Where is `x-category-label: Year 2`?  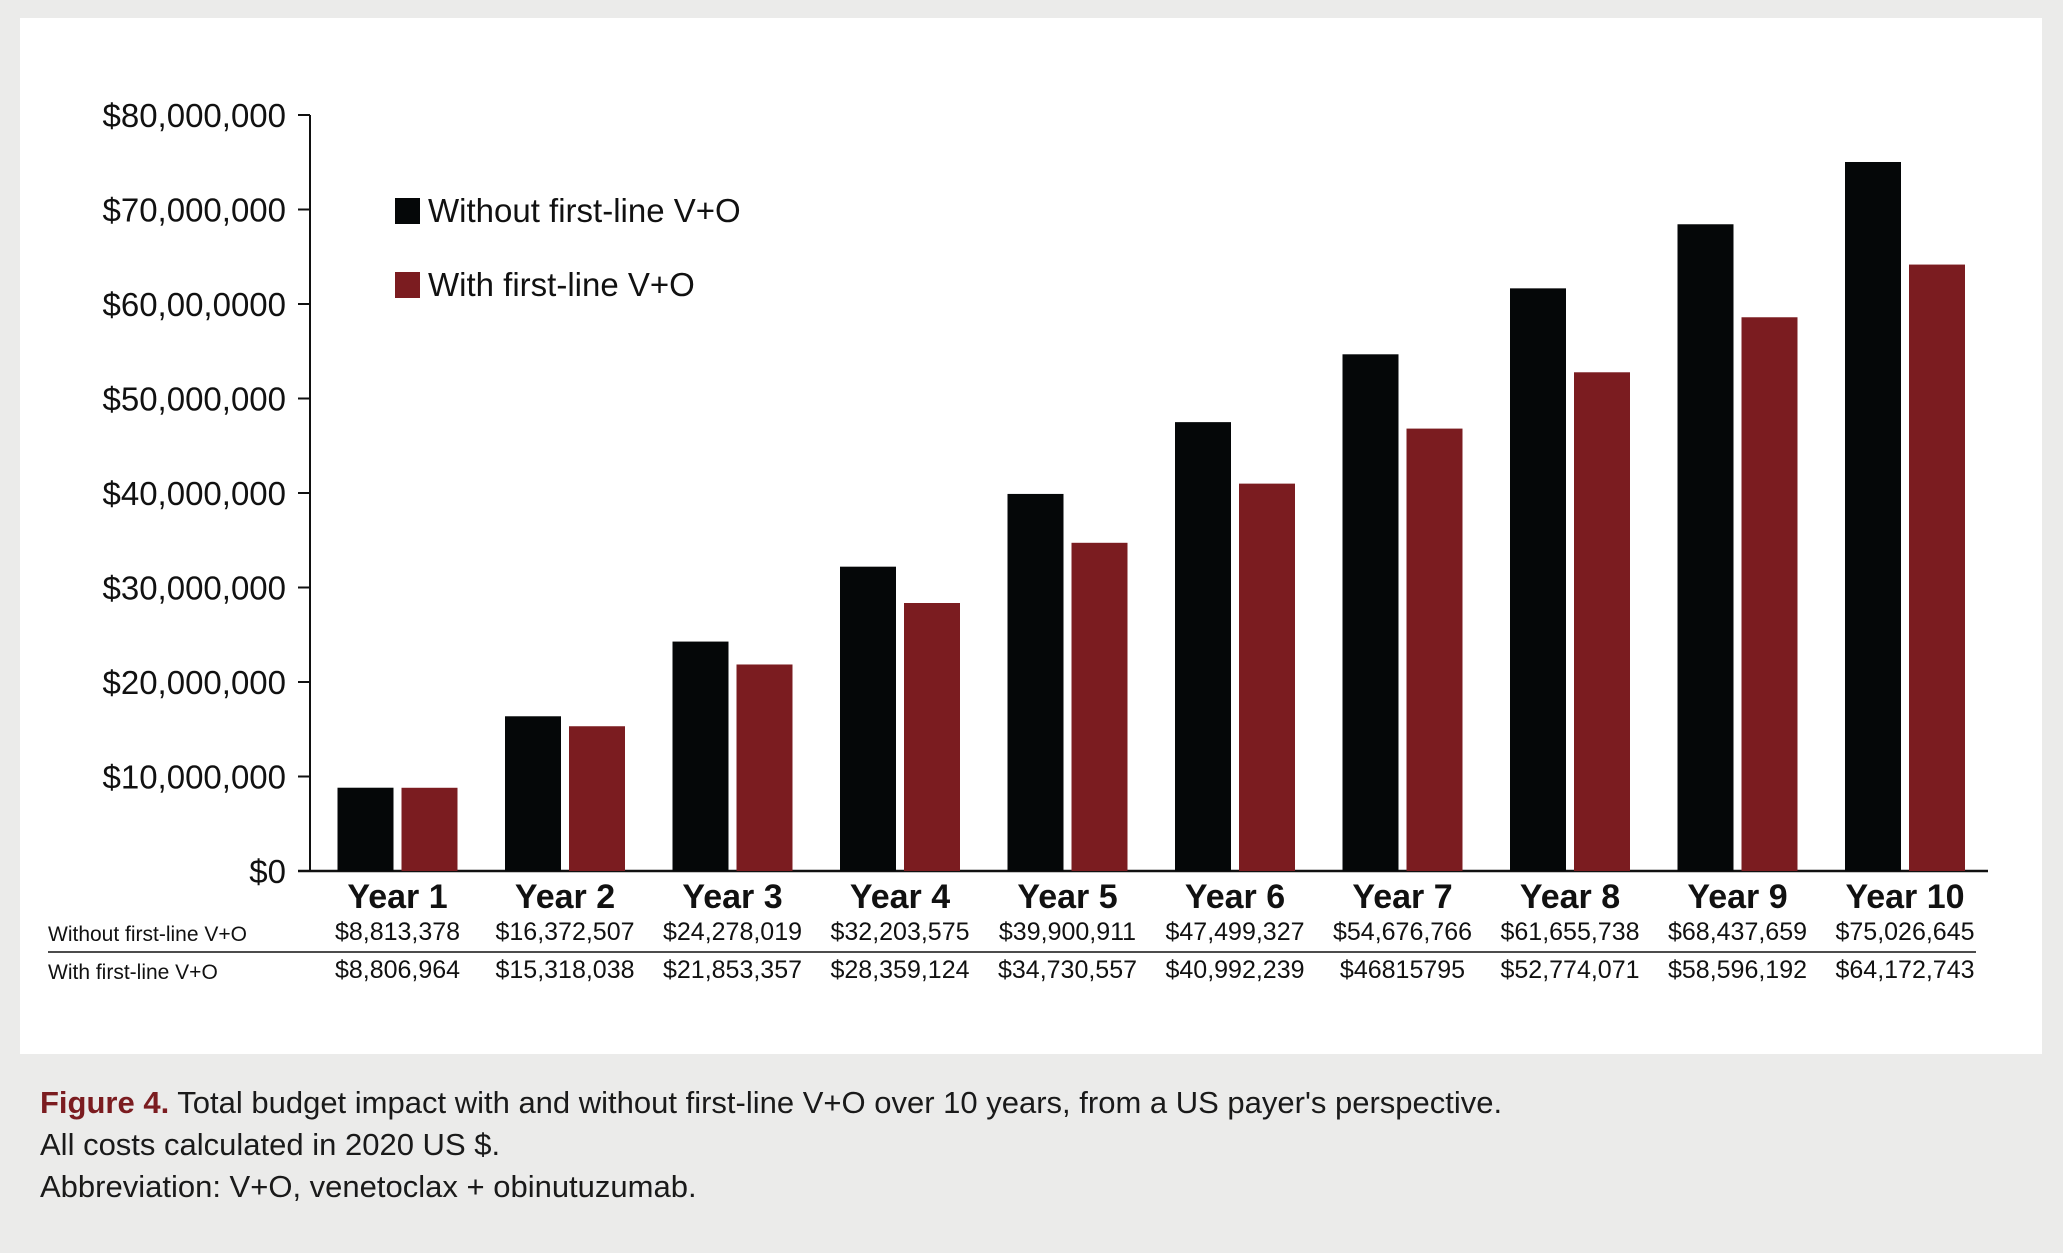 x-category-label: Year 2 is located at coordinates (565, 897).